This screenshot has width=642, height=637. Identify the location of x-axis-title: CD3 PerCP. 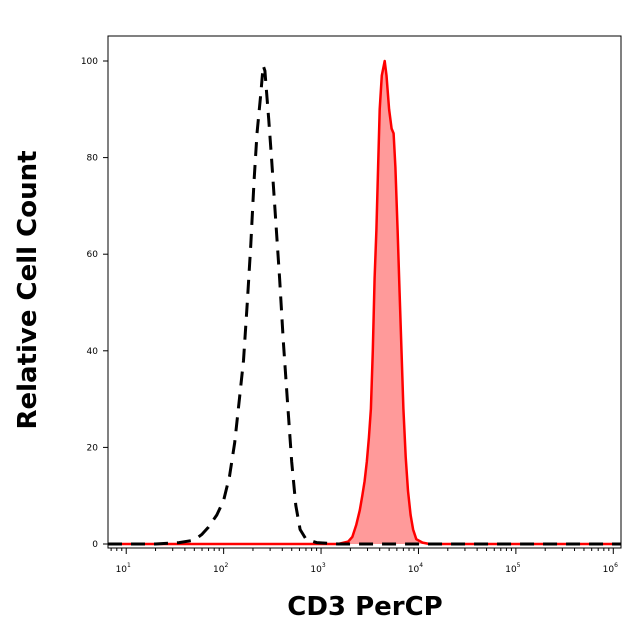
(364, 607).